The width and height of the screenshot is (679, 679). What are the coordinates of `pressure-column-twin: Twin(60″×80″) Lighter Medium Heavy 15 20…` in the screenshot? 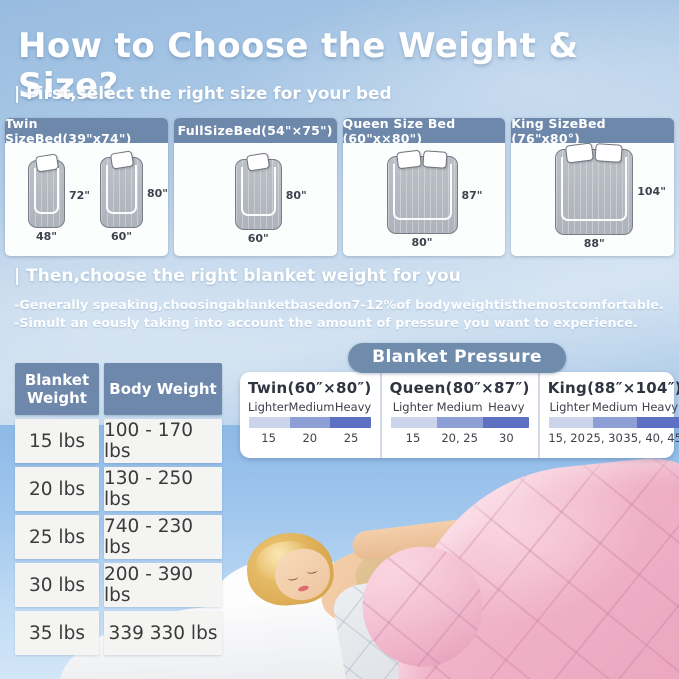 It's located at (310, 415).